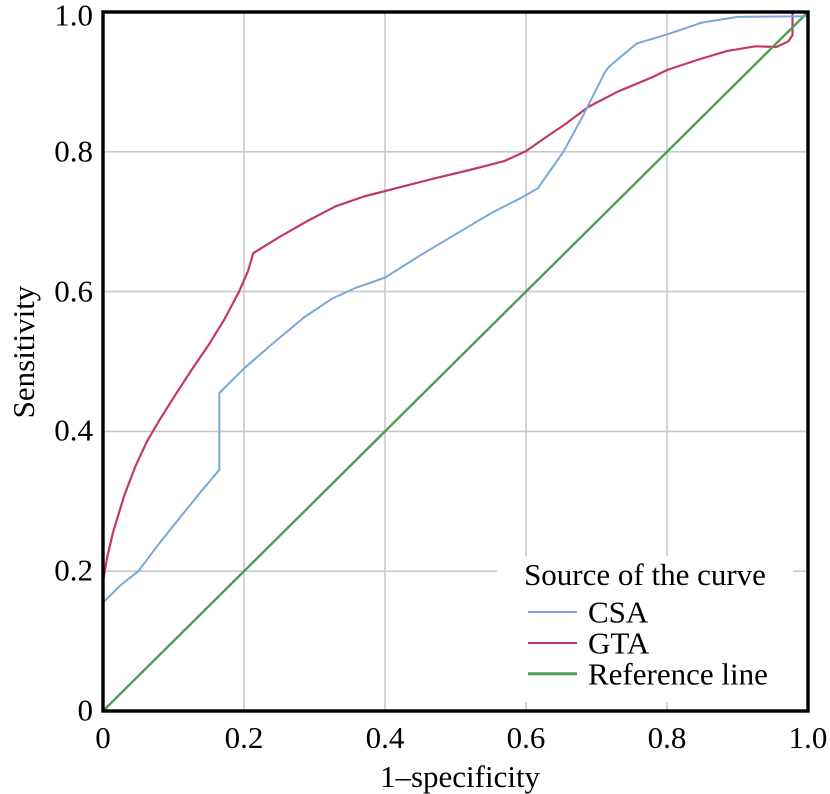 This screenshot has width=830, height=794. I want to click on legend-item-reference-line: Reference line, so click(645, 673).